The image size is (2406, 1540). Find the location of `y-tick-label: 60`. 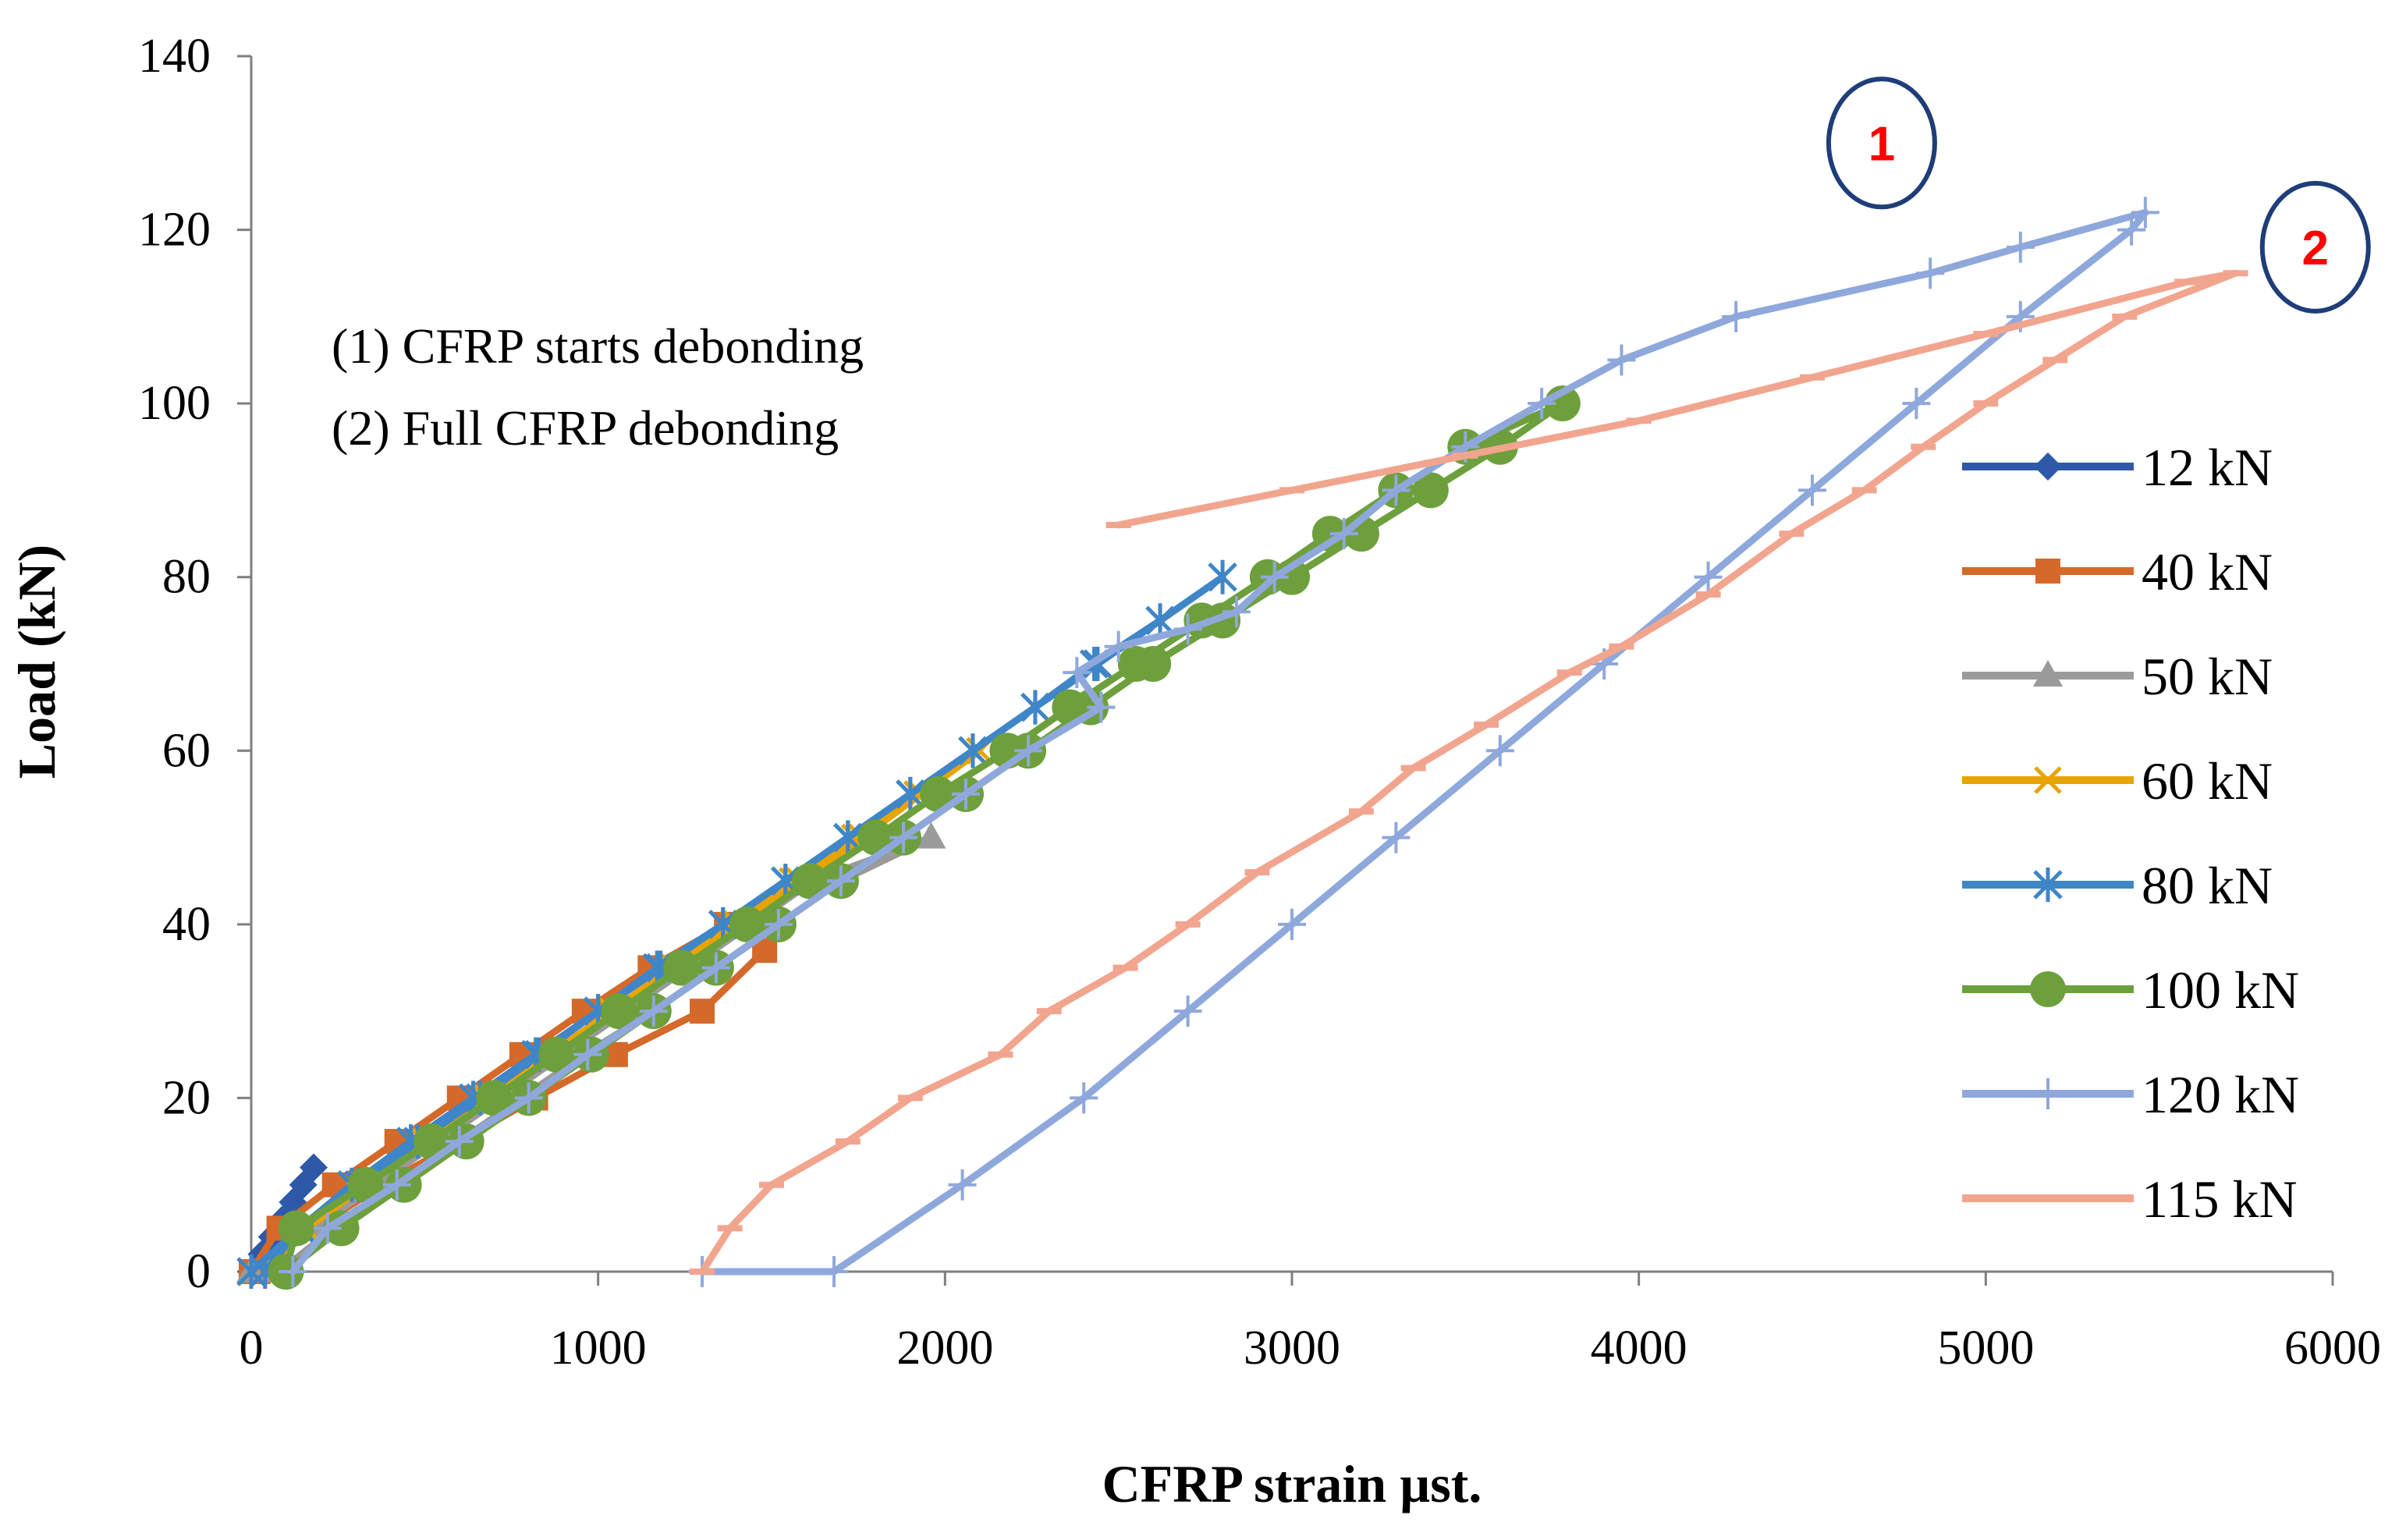

y-tick-label: 60 is located at coordinates (187, 750).